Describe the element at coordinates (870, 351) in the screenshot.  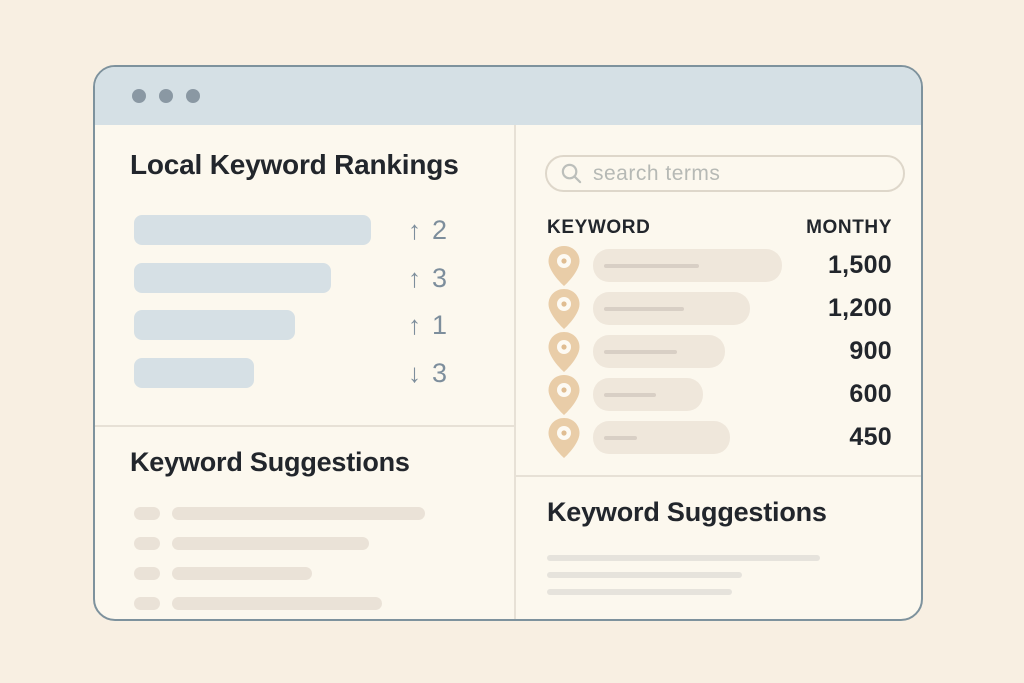
I see `monthly-volume-value: 900` at that location.